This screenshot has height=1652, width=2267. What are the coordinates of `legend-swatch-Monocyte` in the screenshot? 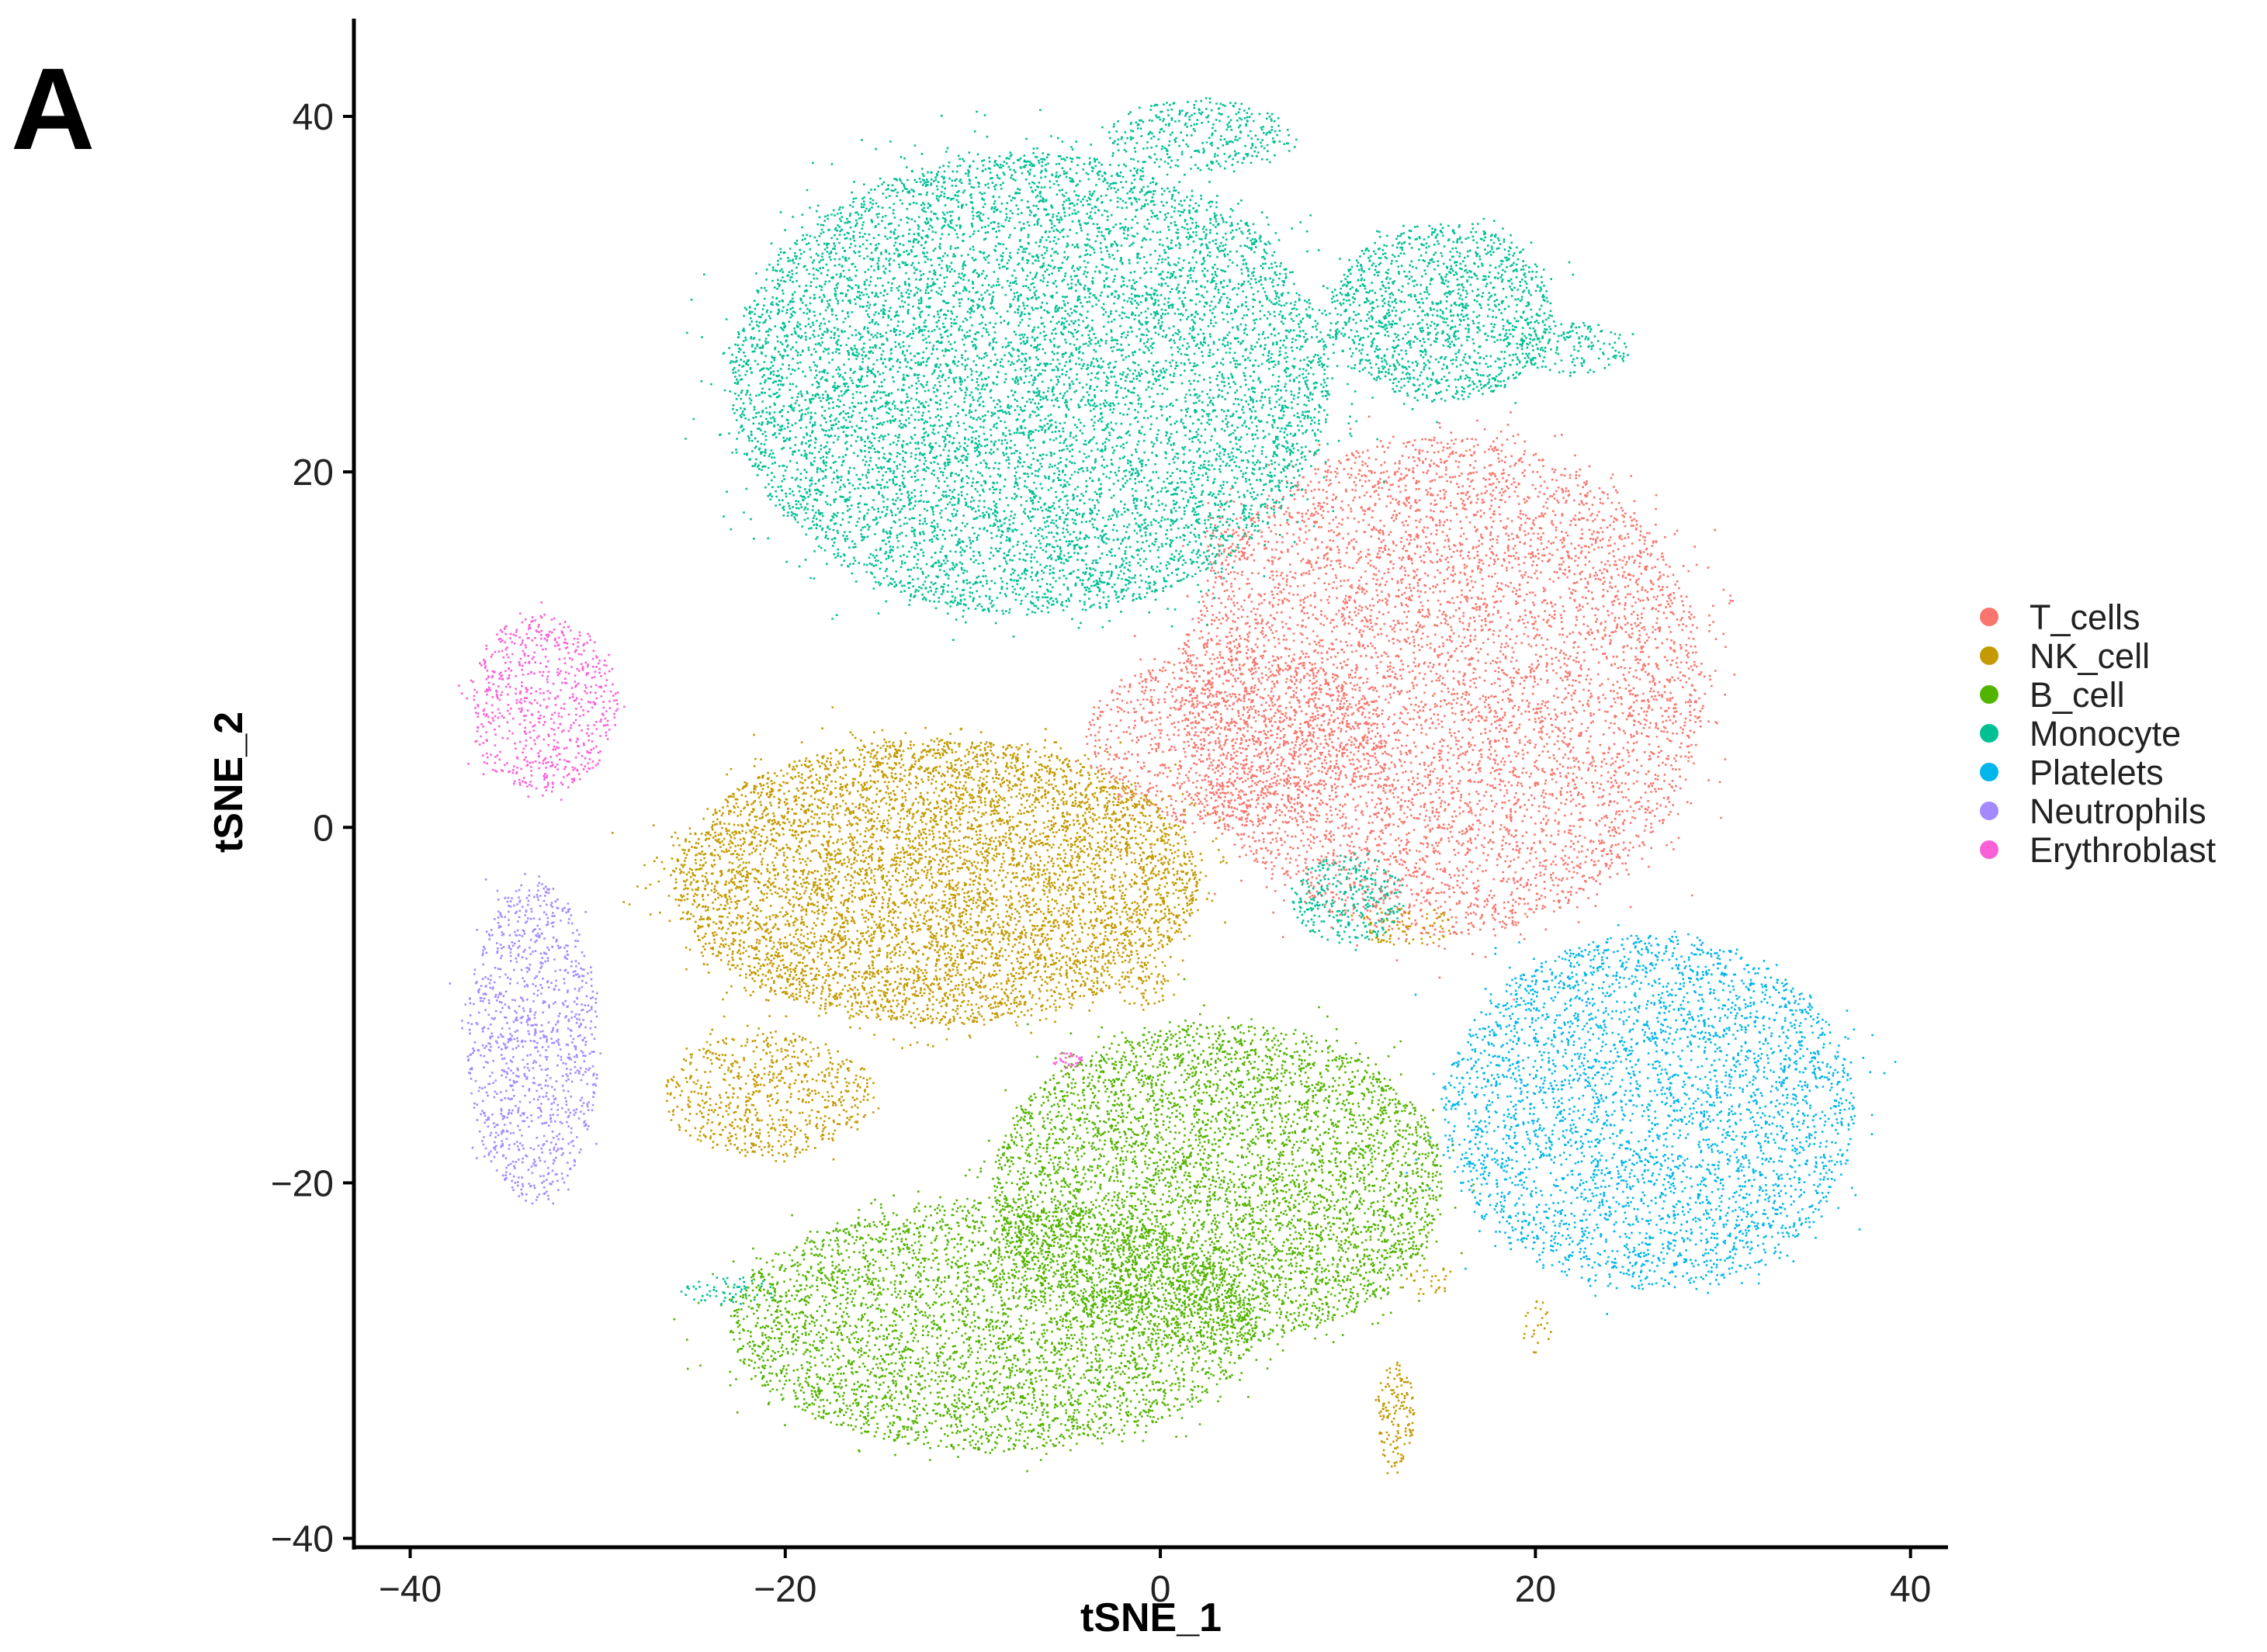 It's located at (1989, 733).